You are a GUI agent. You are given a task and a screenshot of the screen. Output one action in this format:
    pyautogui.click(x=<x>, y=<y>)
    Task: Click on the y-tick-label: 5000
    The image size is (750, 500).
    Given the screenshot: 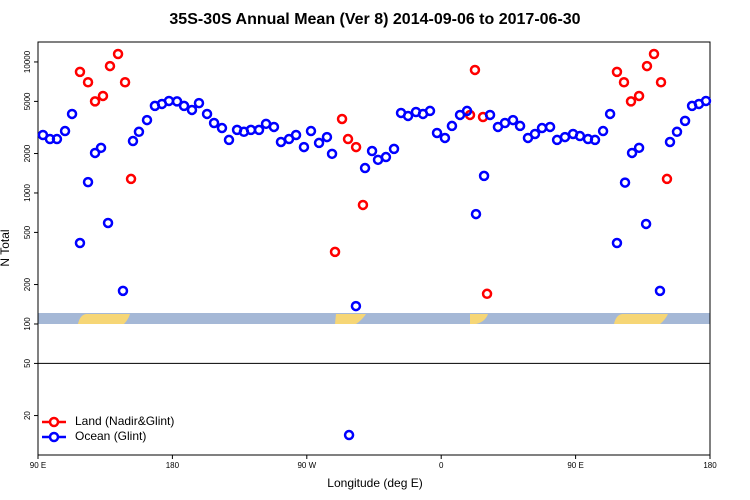 What is the action you would take?
    pyautogui.click(x=27, y=101)
    